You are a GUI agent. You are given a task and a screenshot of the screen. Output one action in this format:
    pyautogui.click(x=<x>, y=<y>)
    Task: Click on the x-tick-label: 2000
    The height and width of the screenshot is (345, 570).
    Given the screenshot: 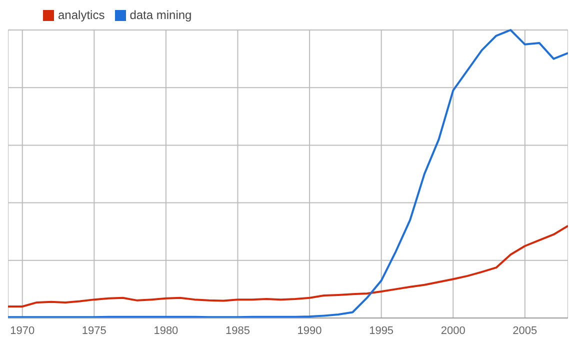 What is the action you would take?
    pyautogui.click(x=453, y=330)
    